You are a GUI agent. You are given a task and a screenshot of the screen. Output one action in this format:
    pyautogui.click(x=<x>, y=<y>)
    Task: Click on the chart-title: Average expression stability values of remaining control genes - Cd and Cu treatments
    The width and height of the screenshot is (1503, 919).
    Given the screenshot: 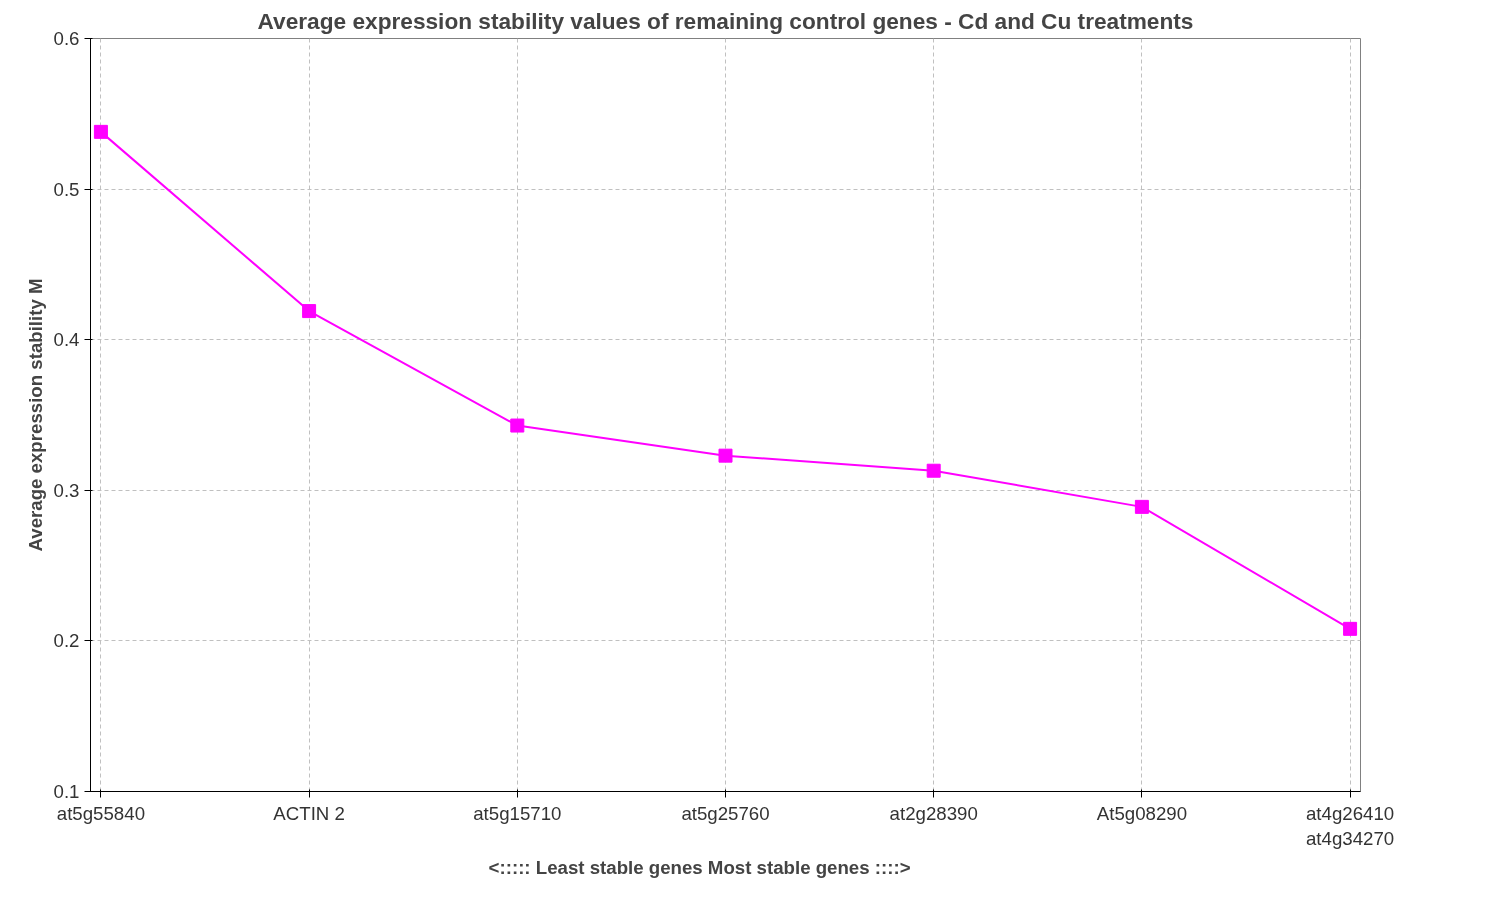 What is the action you would take?
    pyautogui.click(x=725, y=20)
    